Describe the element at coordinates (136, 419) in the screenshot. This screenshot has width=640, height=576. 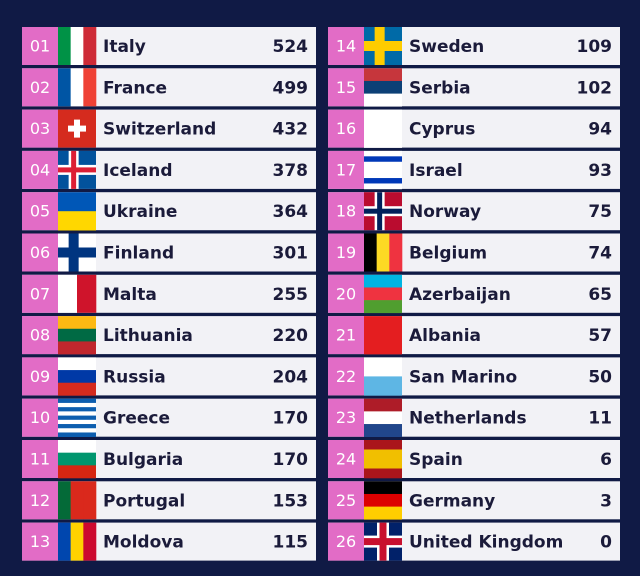
I see `country: Greece` at that location.